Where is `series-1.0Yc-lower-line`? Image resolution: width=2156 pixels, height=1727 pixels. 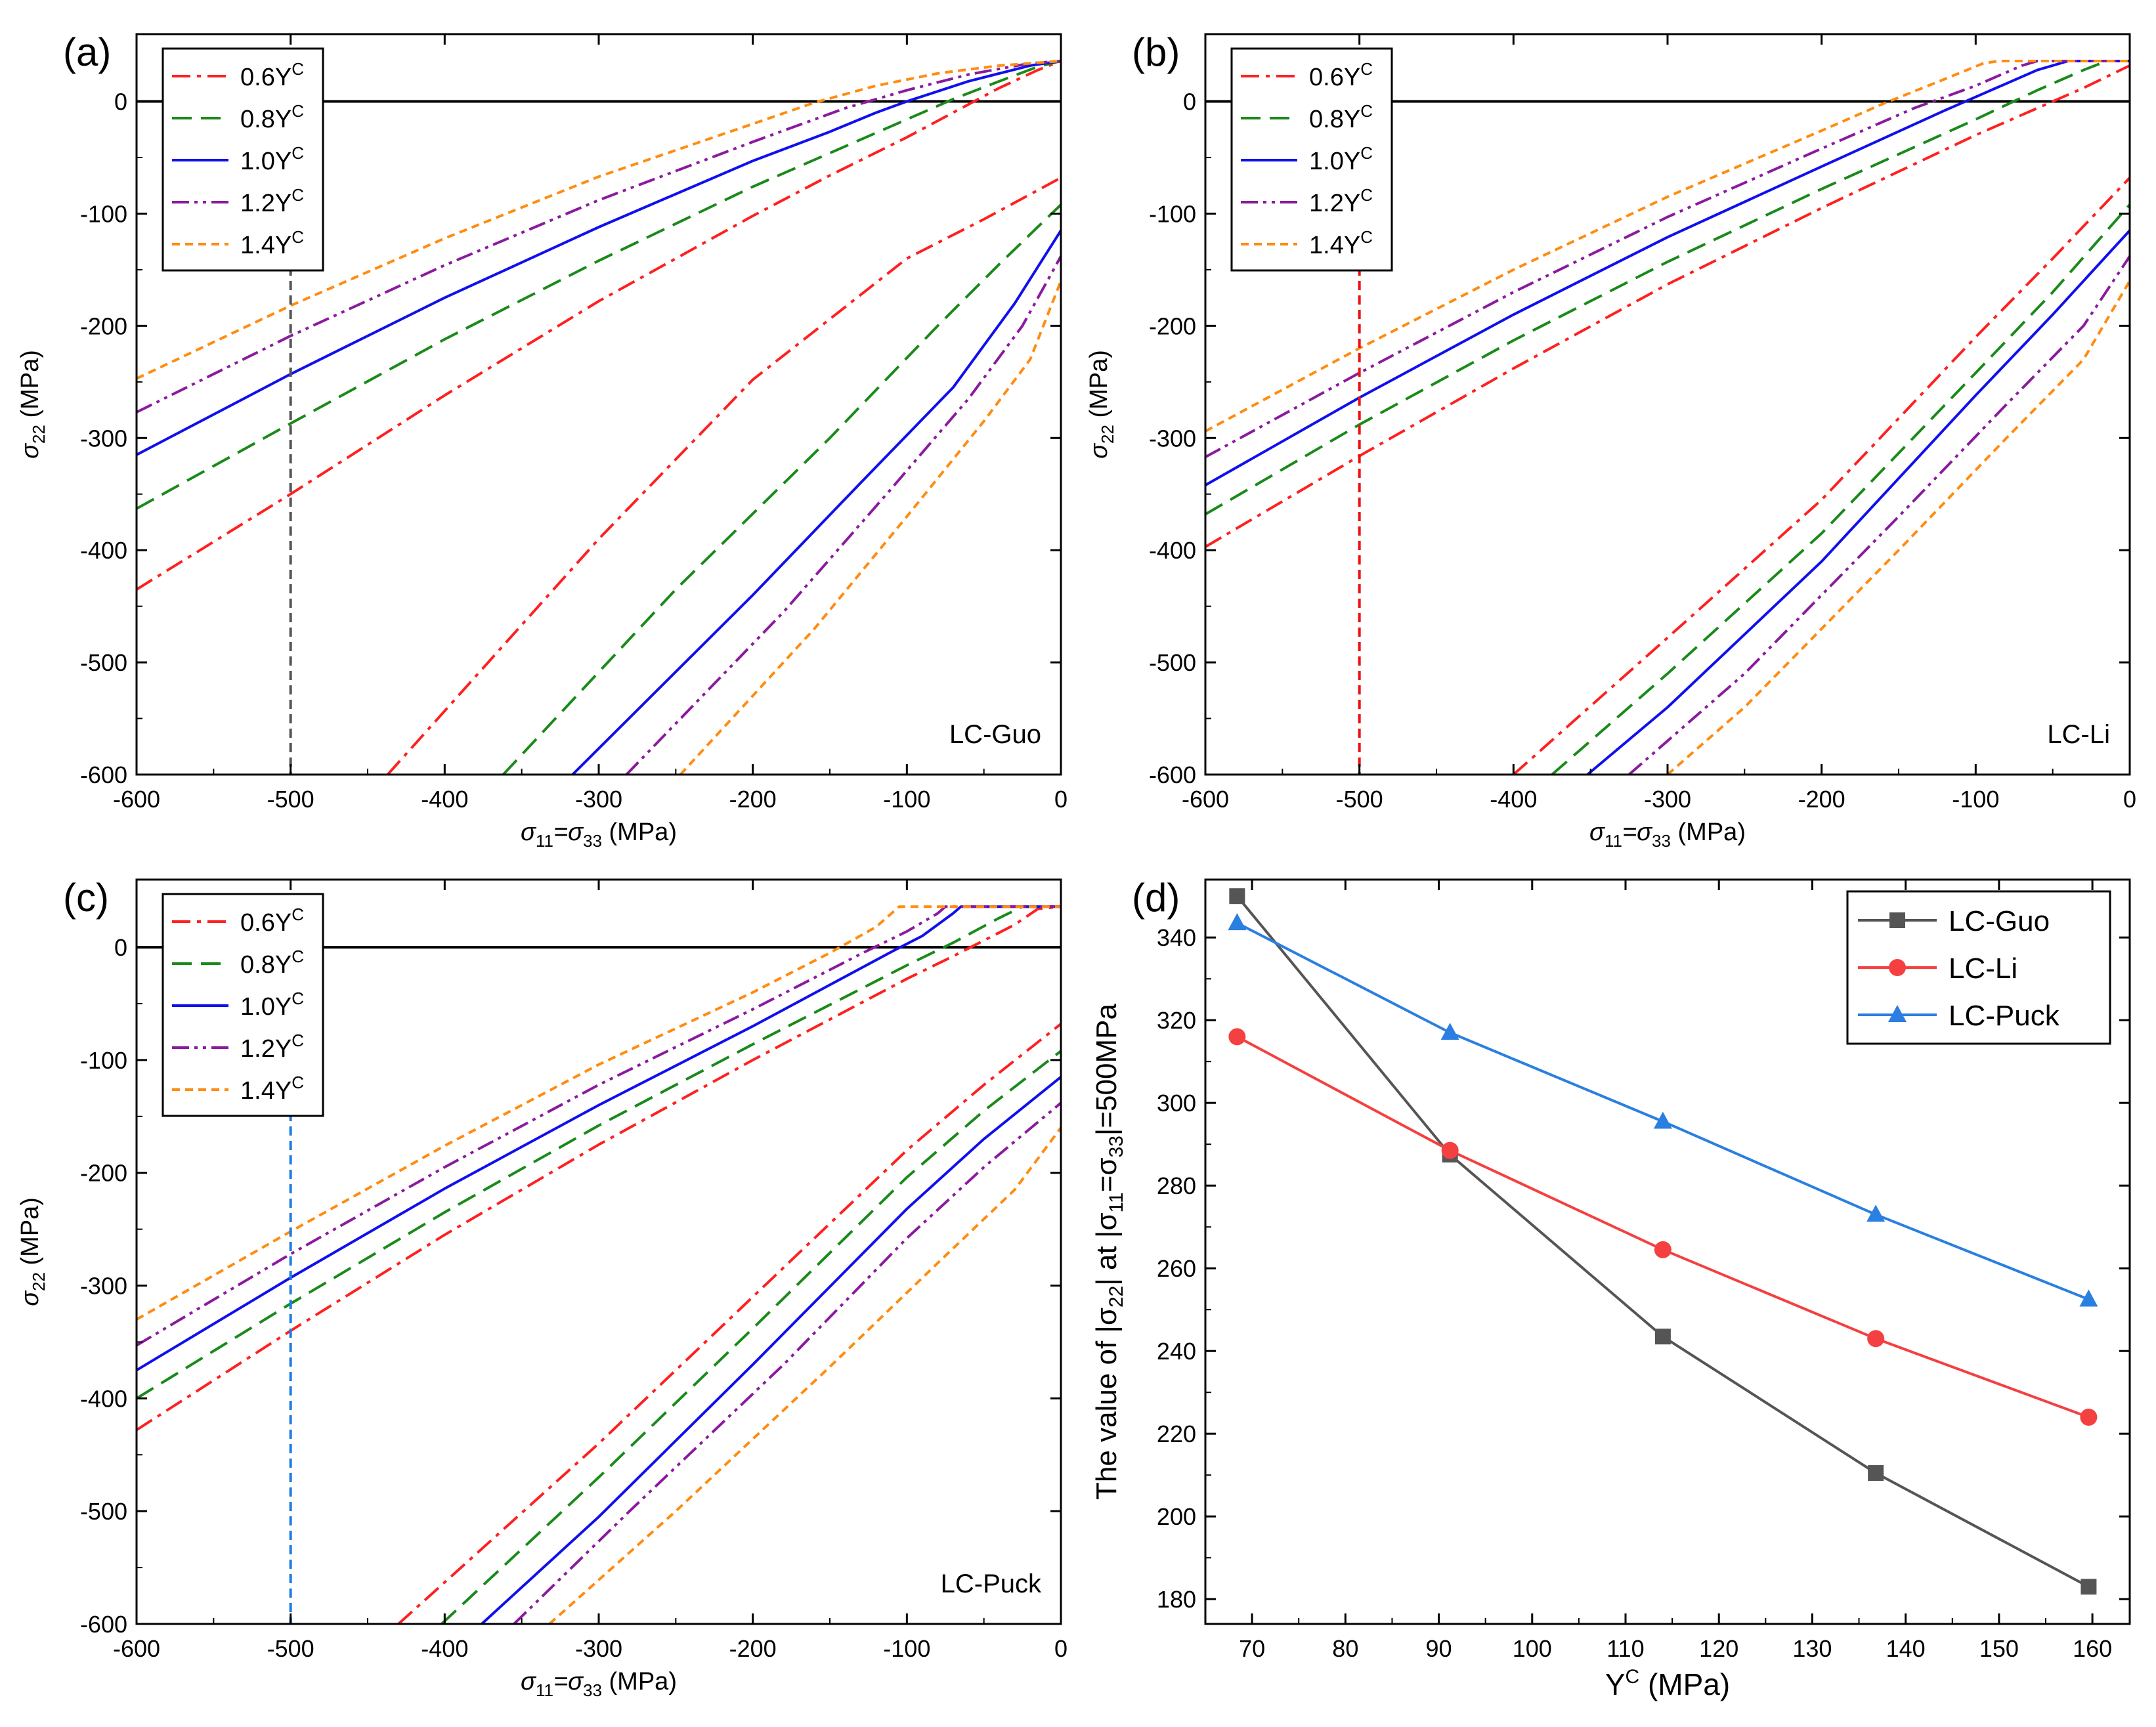
series-1.0Yc-lower-line is located at coordinates (1858, 502).